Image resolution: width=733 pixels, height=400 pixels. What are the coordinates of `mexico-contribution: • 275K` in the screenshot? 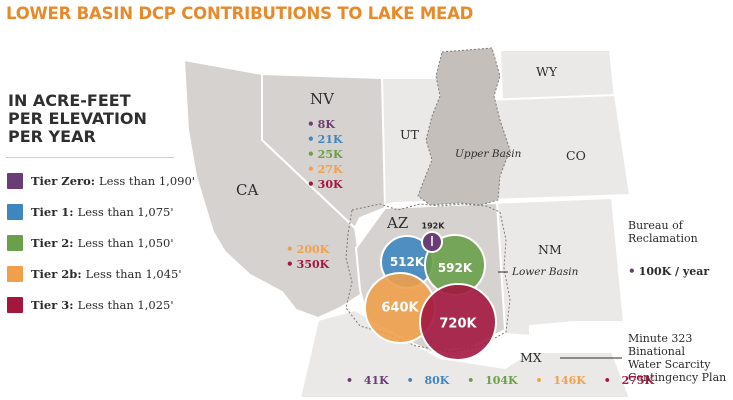 It's located at (629, 380).